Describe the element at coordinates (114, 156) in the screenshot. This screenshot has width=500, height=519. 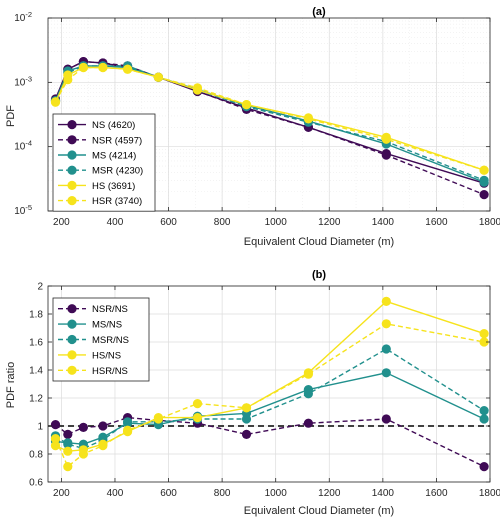
I see `legend-label: MS (4214)` at that location.